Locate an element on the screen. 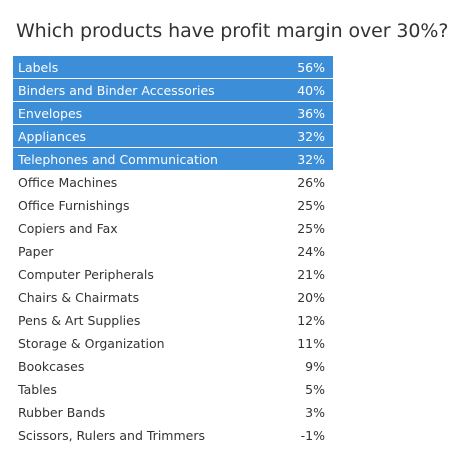 This screenshot has height=475, width=462. table-row: Tables 5% is located at coordinates (173, 389).